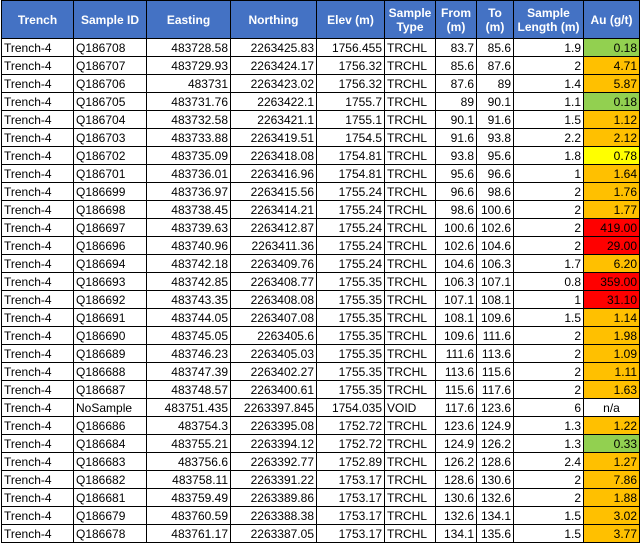 The width and height of the screenshot is (640, 553). I want to click on cell-sample-id: NoSample, so click(110, 407).